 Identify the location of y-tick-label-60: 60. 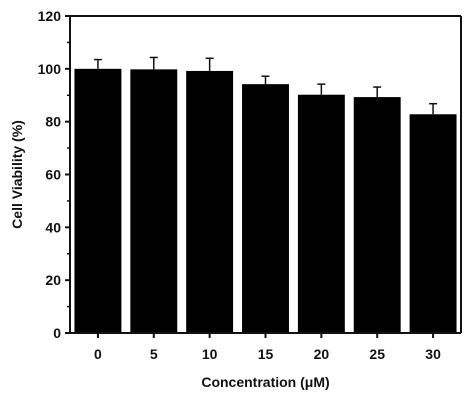
(53, 175).